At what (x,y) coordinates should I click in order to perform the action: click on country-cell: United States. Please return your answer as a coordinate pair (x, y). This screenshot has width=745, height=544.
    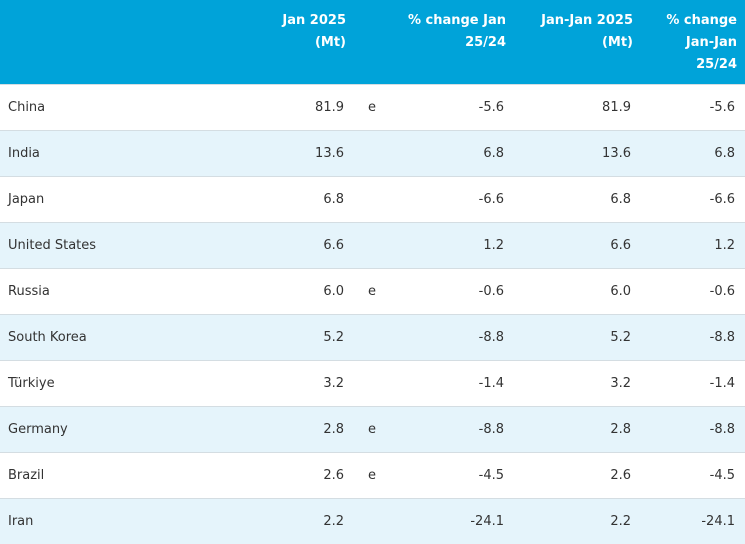
    Looking at the image, I should click on (130, 245).